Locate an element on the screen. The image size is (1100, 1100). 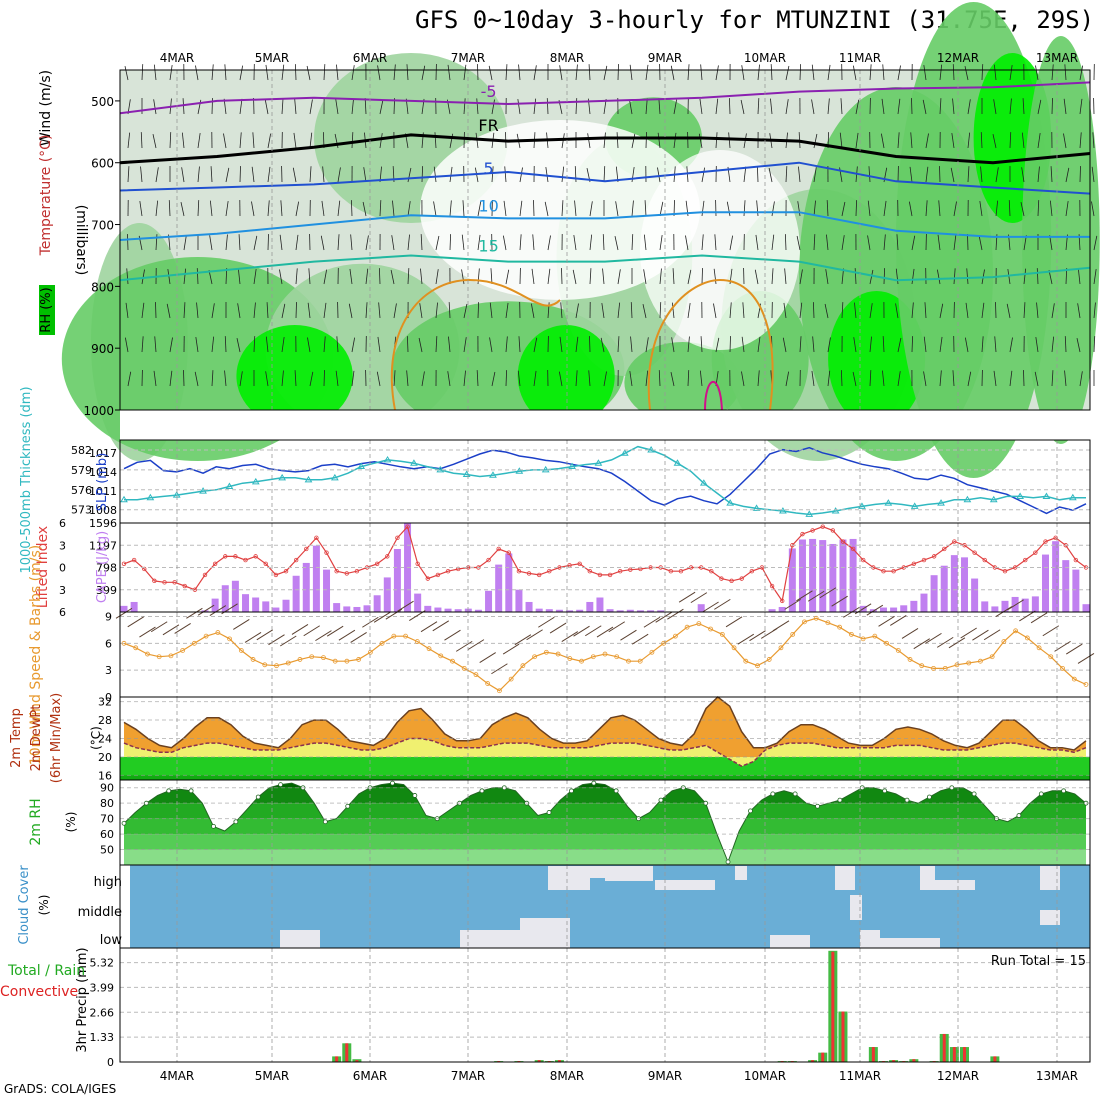
dewpt-line is located at coordinates (605, 752).